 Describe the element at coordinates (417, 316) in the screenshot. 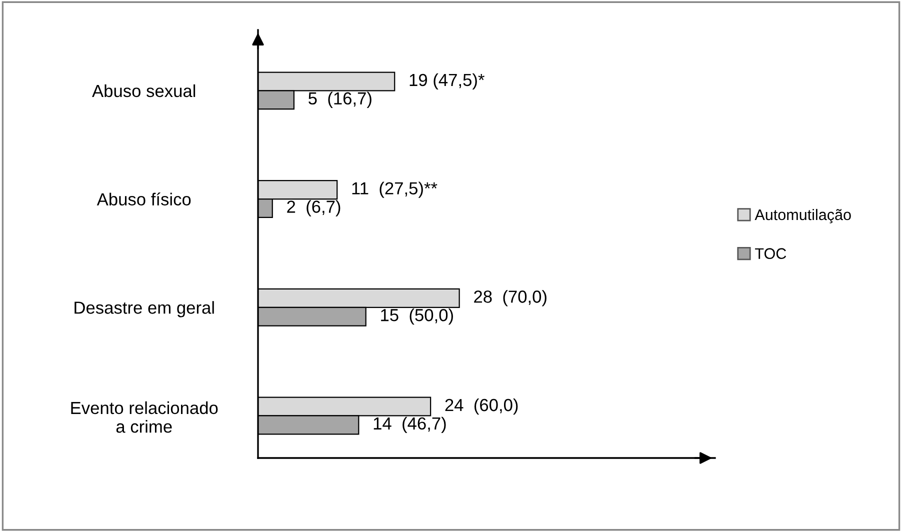

I see `data-label: 15 (50,0)` at that location.